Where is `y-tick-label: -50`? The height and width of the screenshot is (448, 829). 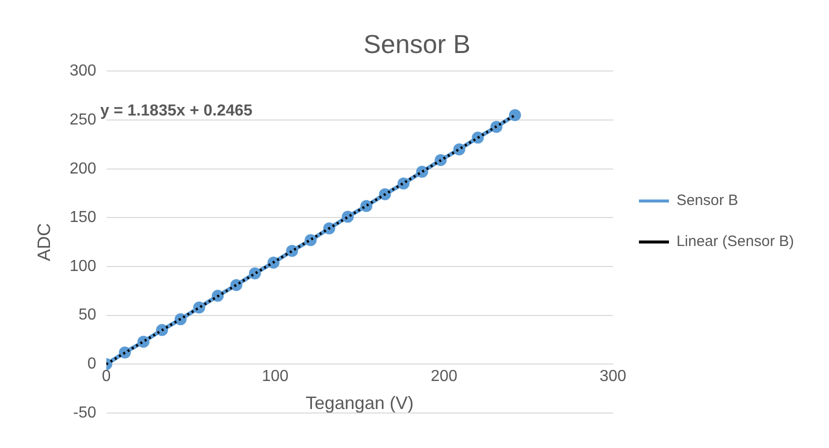
y-tick-label: -50 is located at coordinates (84, 413).